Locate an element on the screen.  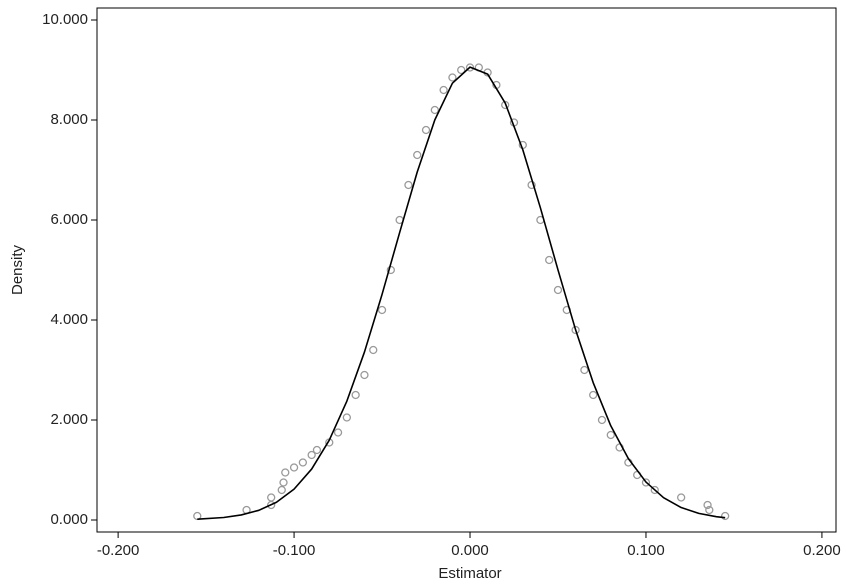
y-tick-label: 2.000 is located at coordinates (69, 419).